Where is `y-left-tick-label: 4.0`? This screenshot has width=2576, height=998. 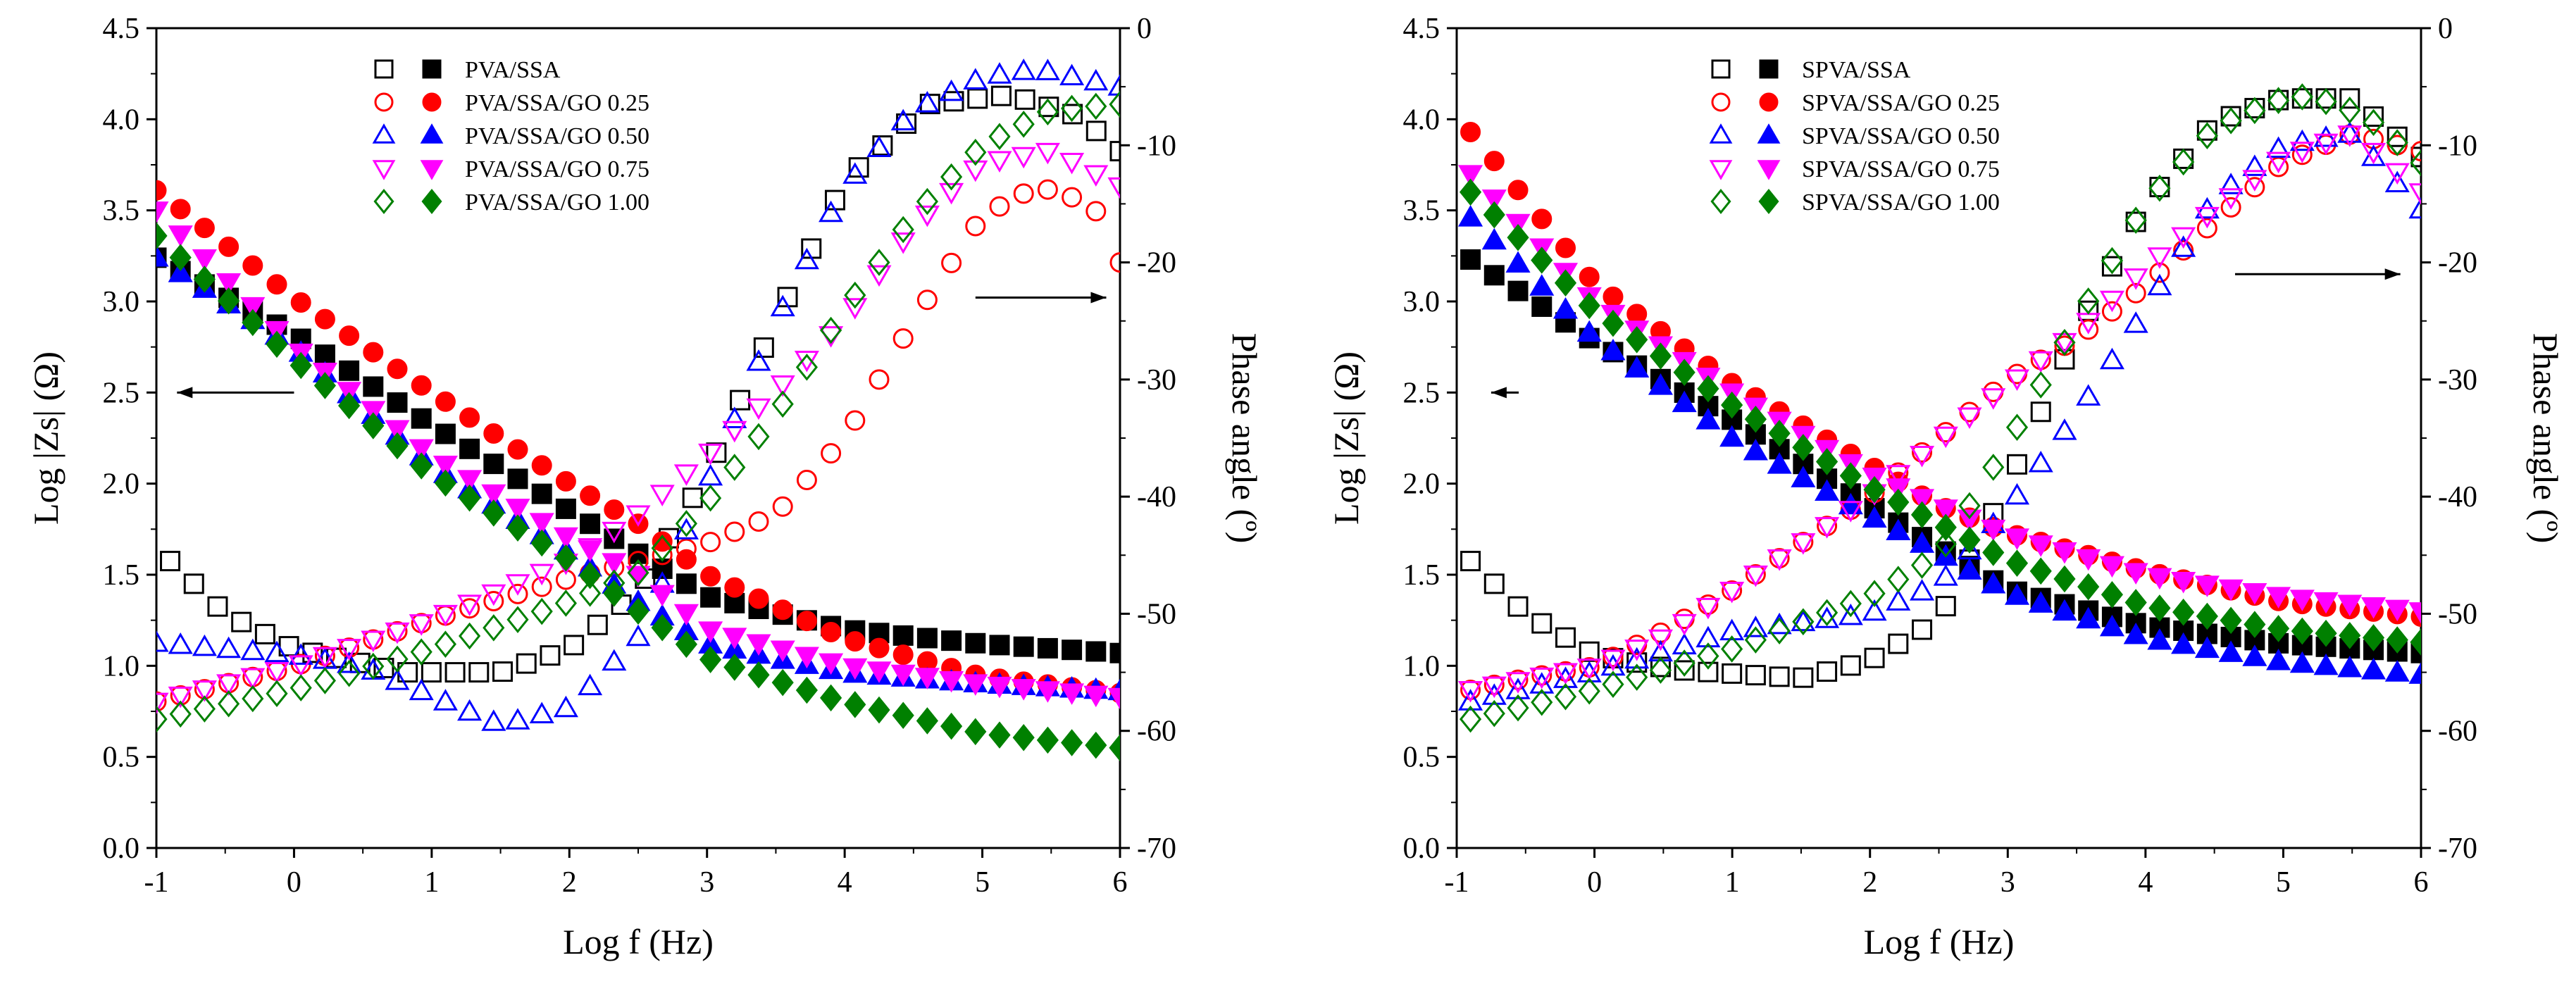
y-left-tick-label: 4.0 is located at coordinates (1422, 120).